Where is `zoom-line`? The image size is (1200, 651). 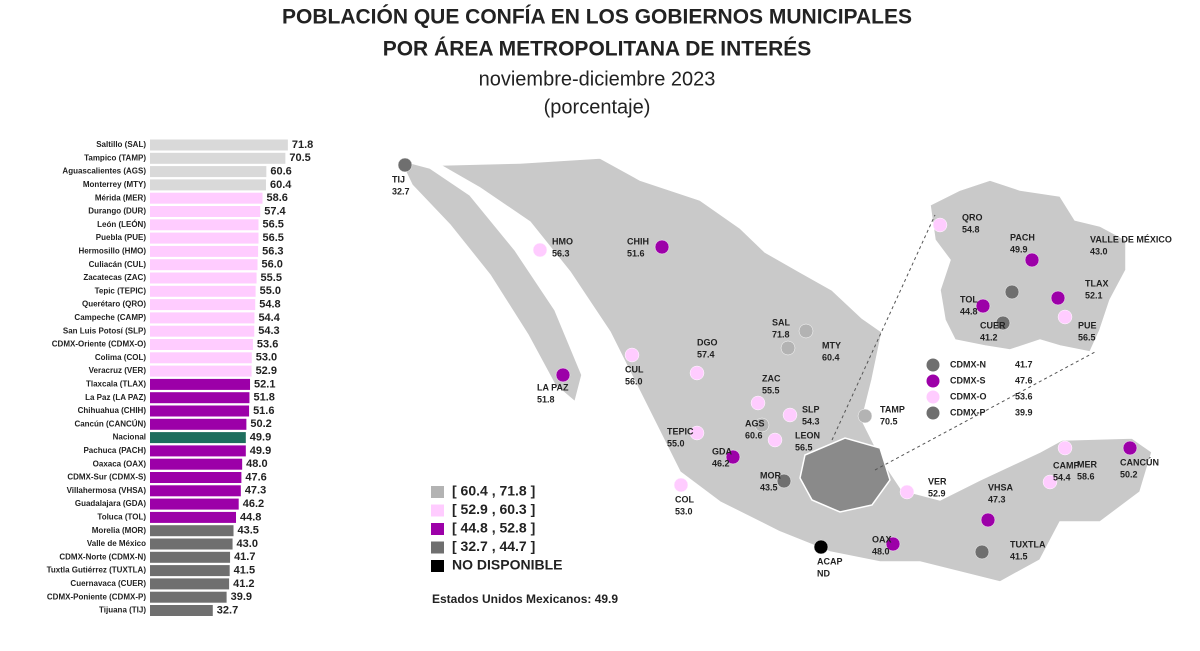 zoom-line is located at coordinates (883, 327).